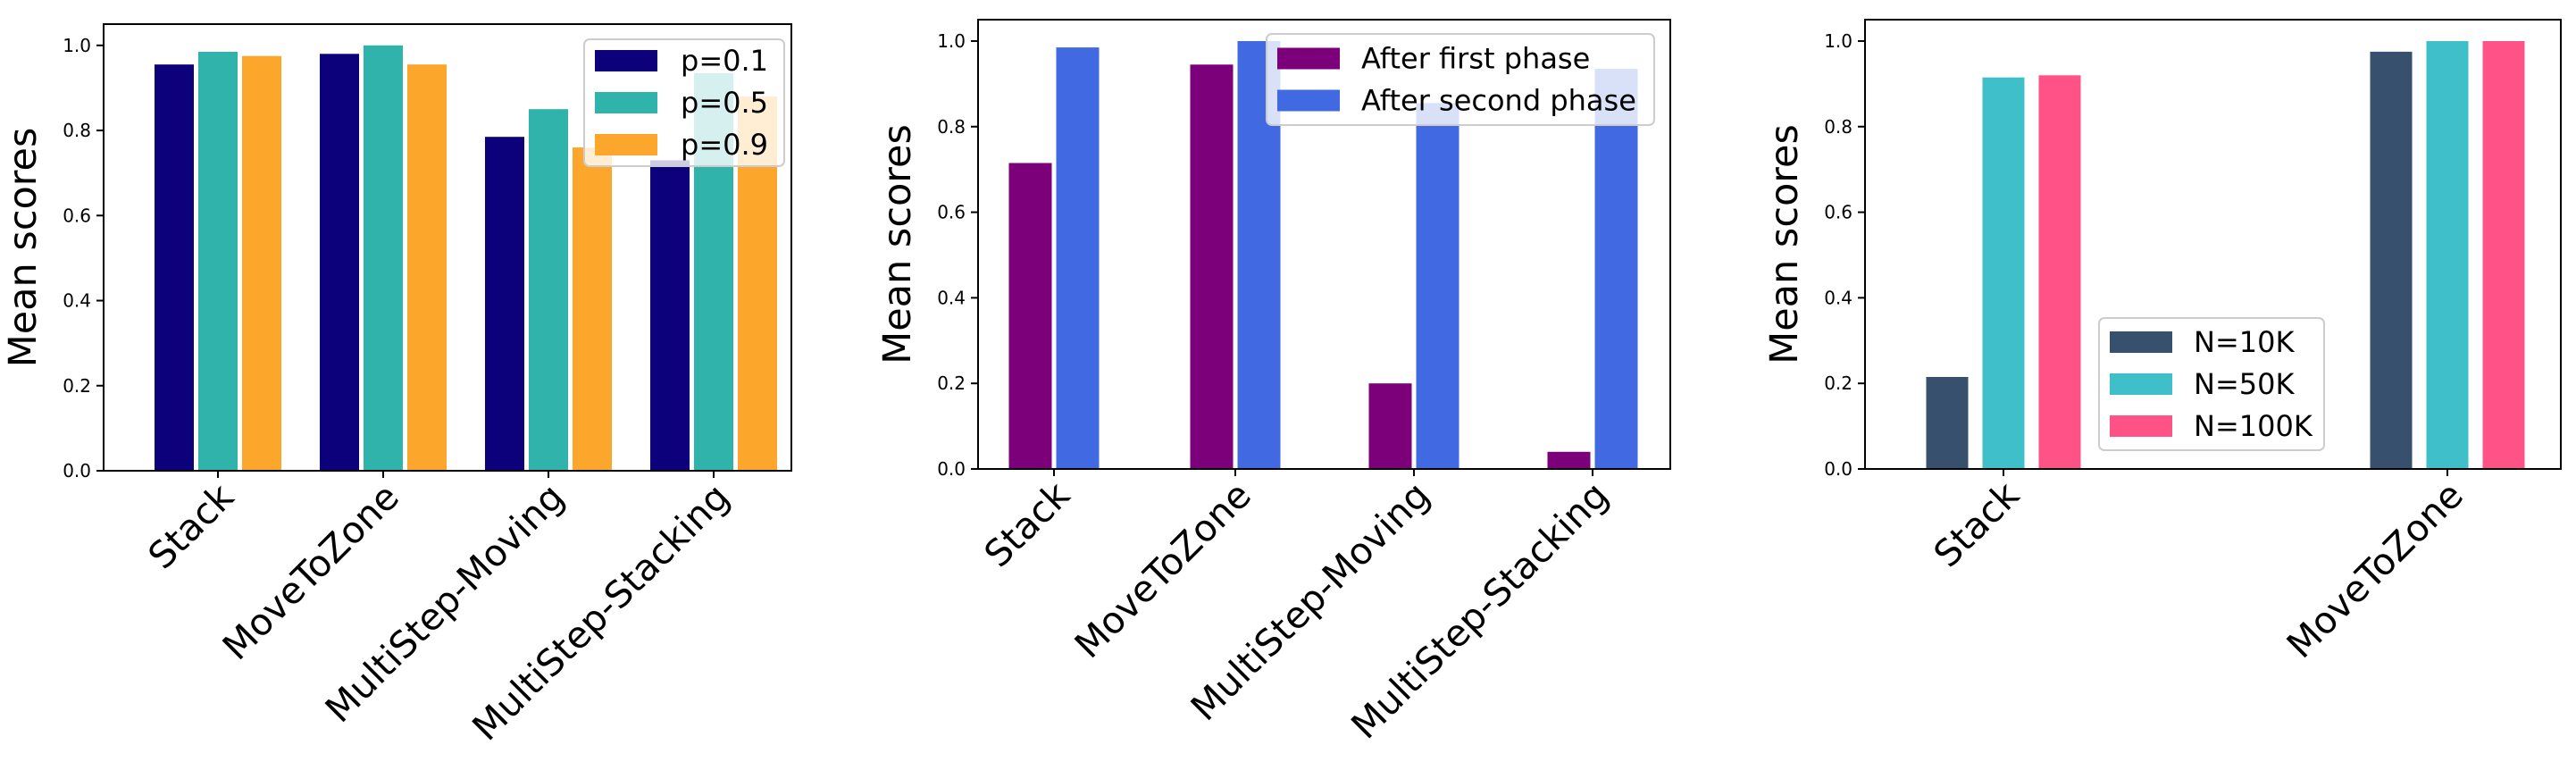  What do you see at coordinates (384, 258) in the screenshot?
I see `bar-p-0-5-movetozone` at bounding box center [384, 258].